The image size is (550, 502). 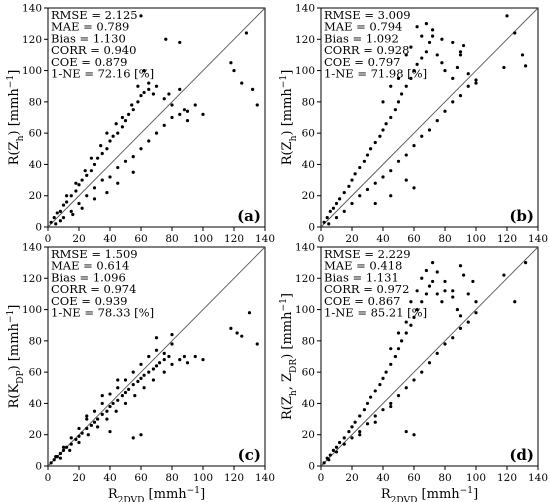 I want to click on panel-label: (d), so click(x=521, y=455).